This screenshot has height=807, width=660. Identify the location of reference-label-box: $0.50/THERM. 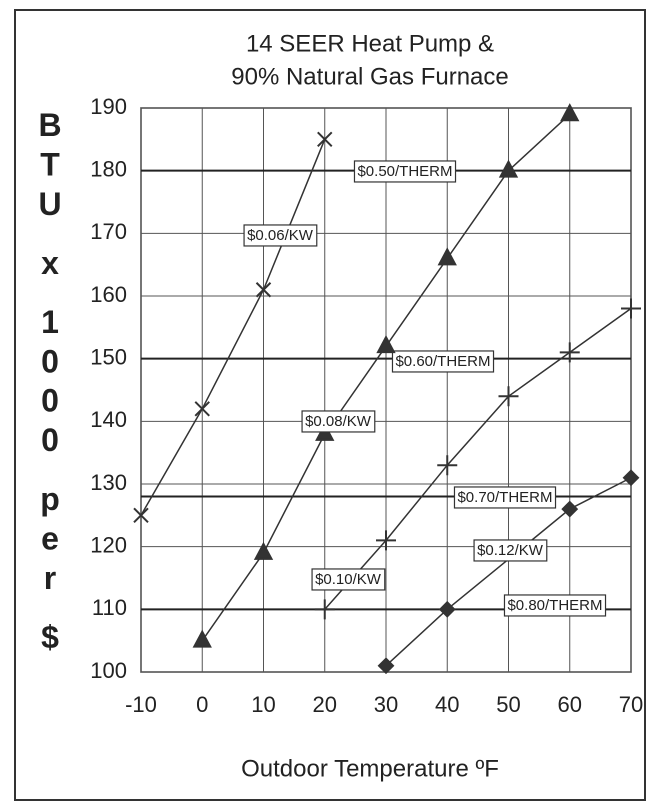
(405, 171).